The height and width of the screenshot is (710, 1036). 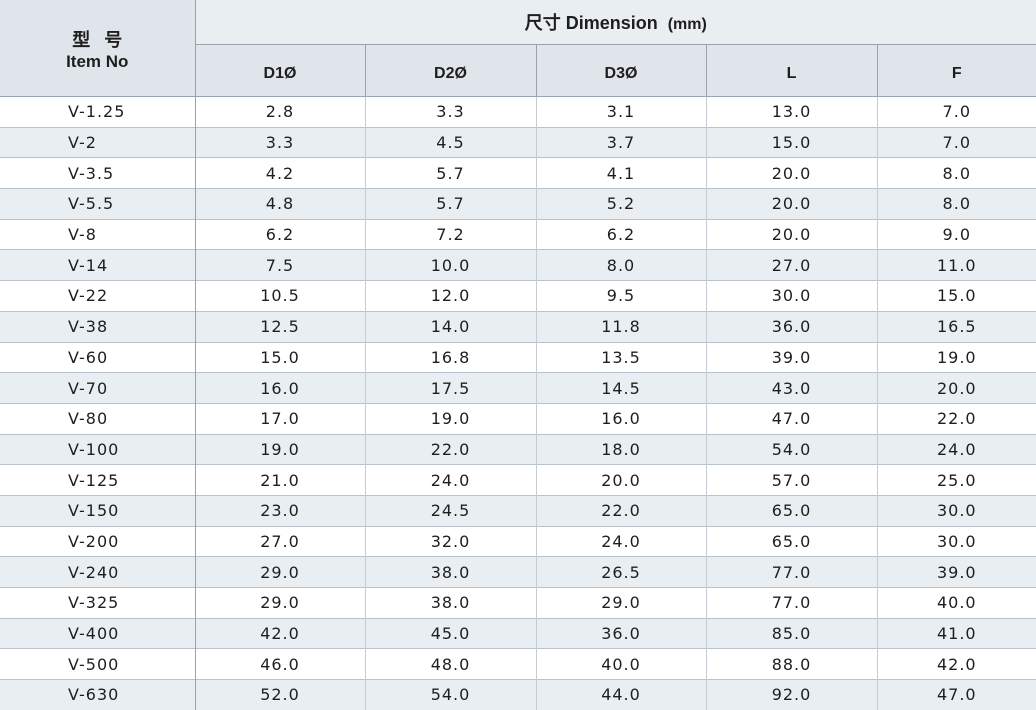 What do you see at coordinates (98, 510) in the screenshot?
I see `item-no-cell: V-150` at bounding box center [98, 510].